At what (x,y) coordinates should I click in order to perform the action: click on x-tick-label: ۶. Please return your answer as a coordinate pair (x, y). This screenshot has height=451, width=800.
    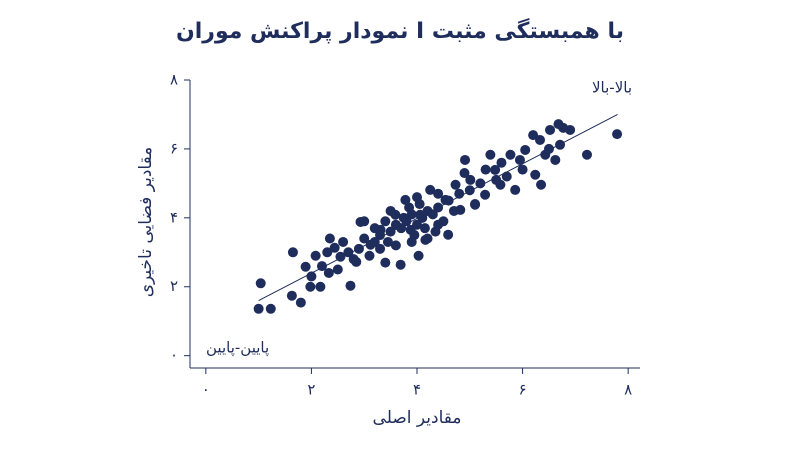
    Looking at the image, I should click on (523, 390).